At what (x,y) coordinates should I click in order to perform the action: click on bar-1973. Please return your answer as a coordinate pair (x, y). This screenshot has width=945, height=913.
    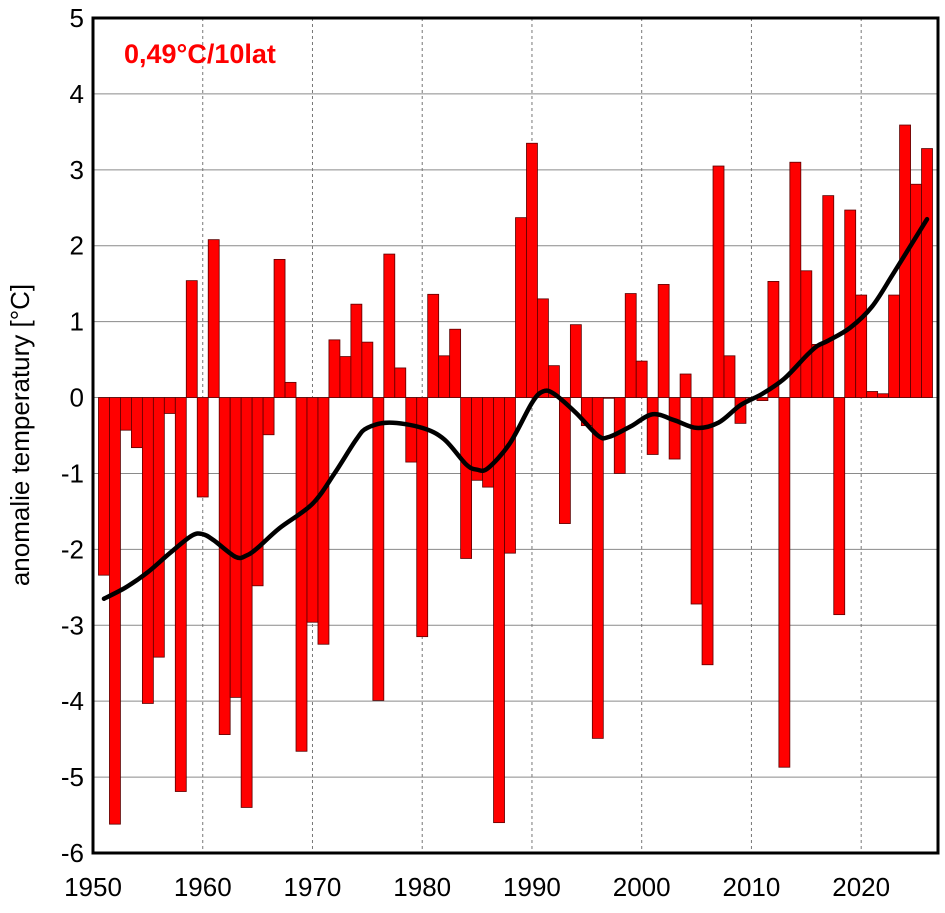
    Looking at the image, I should click on (345, 377).